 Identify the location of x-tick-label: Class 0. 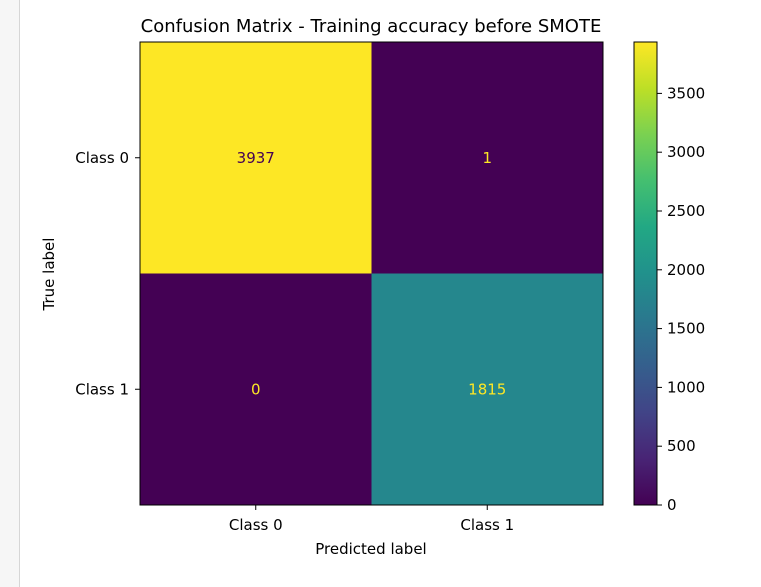
(256, 525).